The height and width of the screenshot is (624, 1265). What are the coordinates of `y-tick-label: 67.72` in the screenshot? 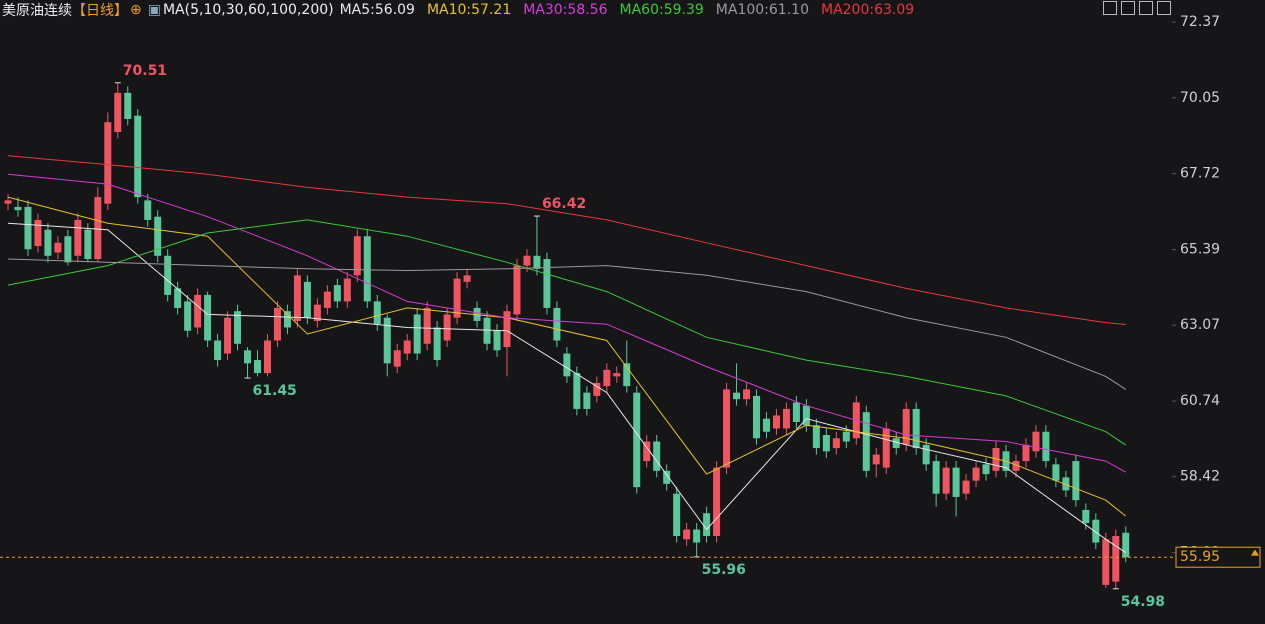 It's located at (1200, 174).